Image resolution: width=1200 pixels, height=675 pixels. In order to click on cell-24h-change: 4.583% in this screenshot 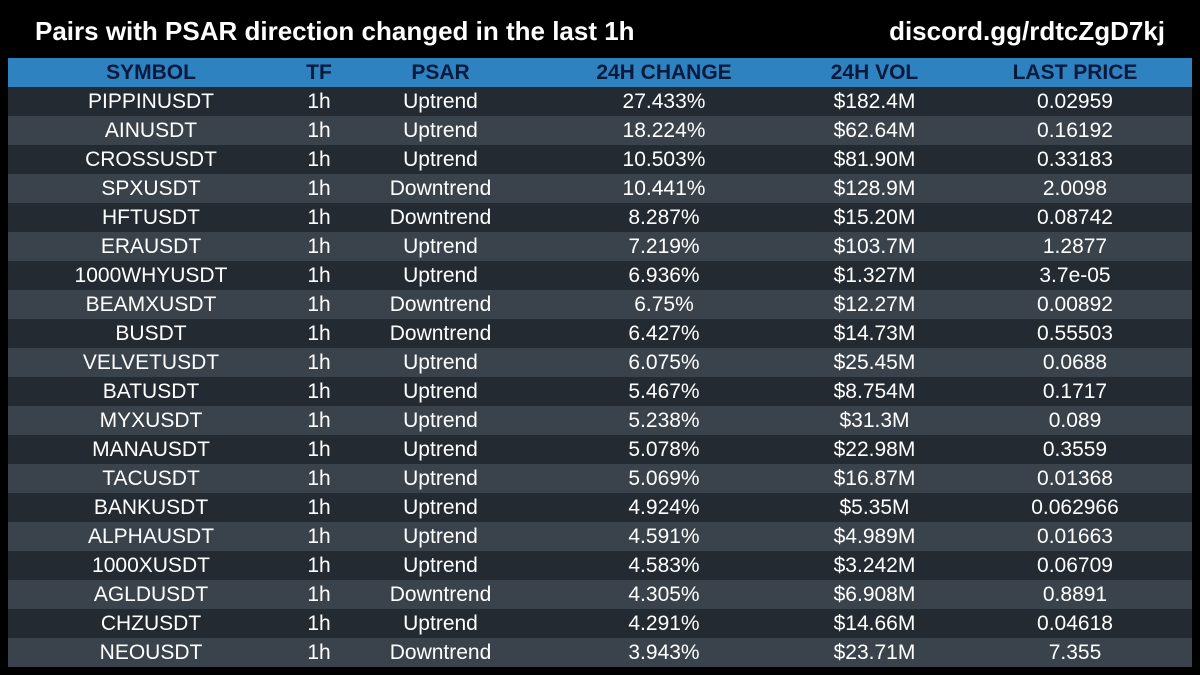, I will do `click(664, 565)`.